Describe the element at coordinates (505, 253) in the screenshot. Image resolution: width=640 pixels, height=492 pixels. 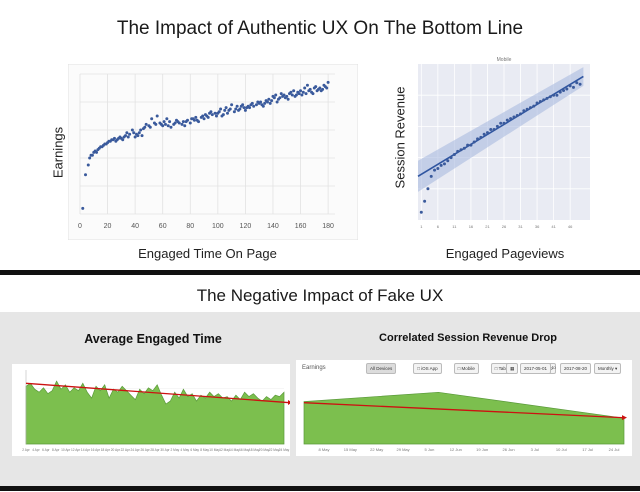
I see `session-revenue-x-label: Engaged Pageviews` at that location.